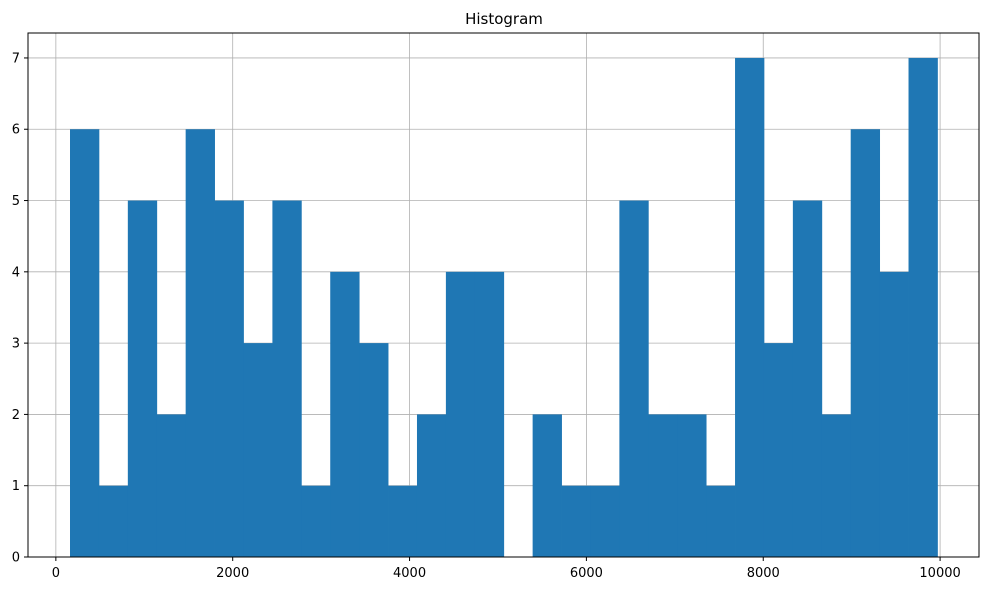 This screenshot has height=594, width=990. Describe the element at coordinates (504, 19) in the screenshot. I see `chart-title: Histogram` at that location.